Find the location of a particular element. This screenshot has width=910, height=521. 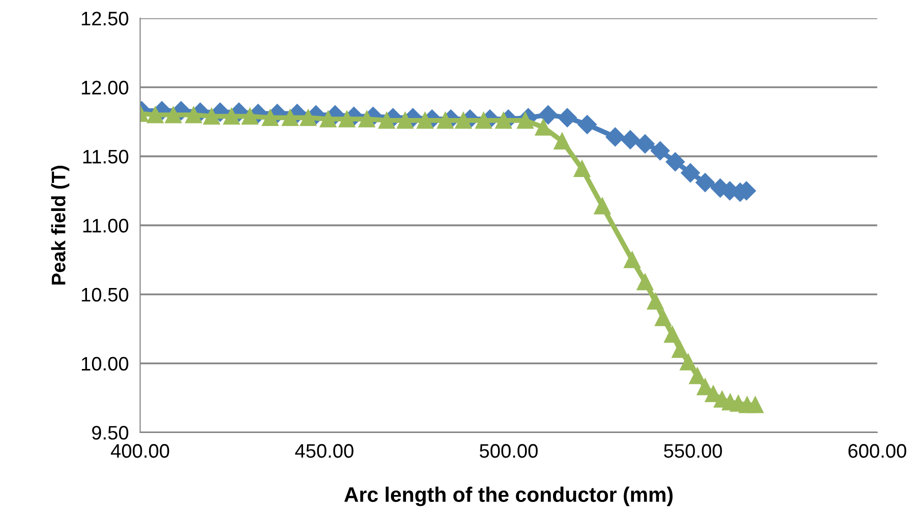

x-tick-label: 450.00 is located at coordinates (324, 451).